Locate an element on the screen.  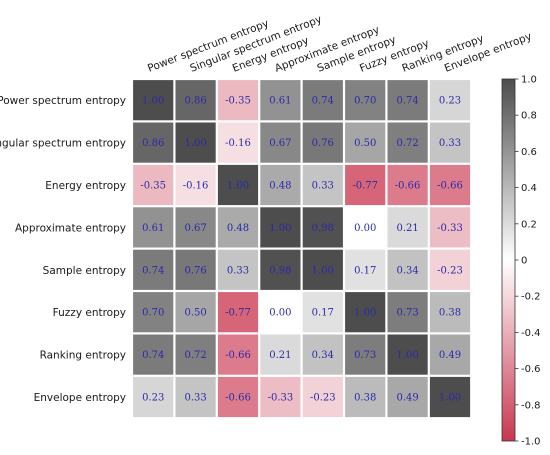
cell-value-label: 0.23 is located at coordinates (153, 398).